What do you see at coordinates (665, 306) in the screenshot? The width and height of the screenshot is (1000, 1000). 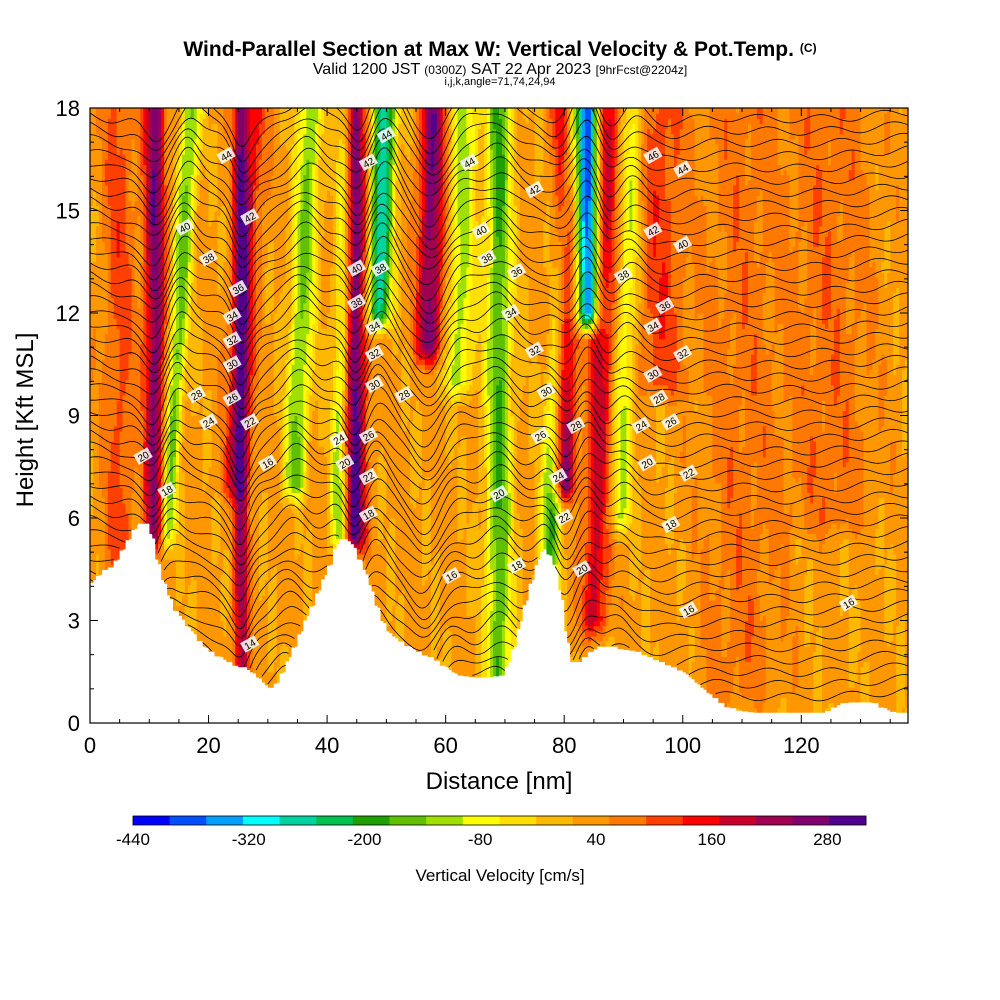 I see `contour-label-bg` at bounding box center [665, 306].